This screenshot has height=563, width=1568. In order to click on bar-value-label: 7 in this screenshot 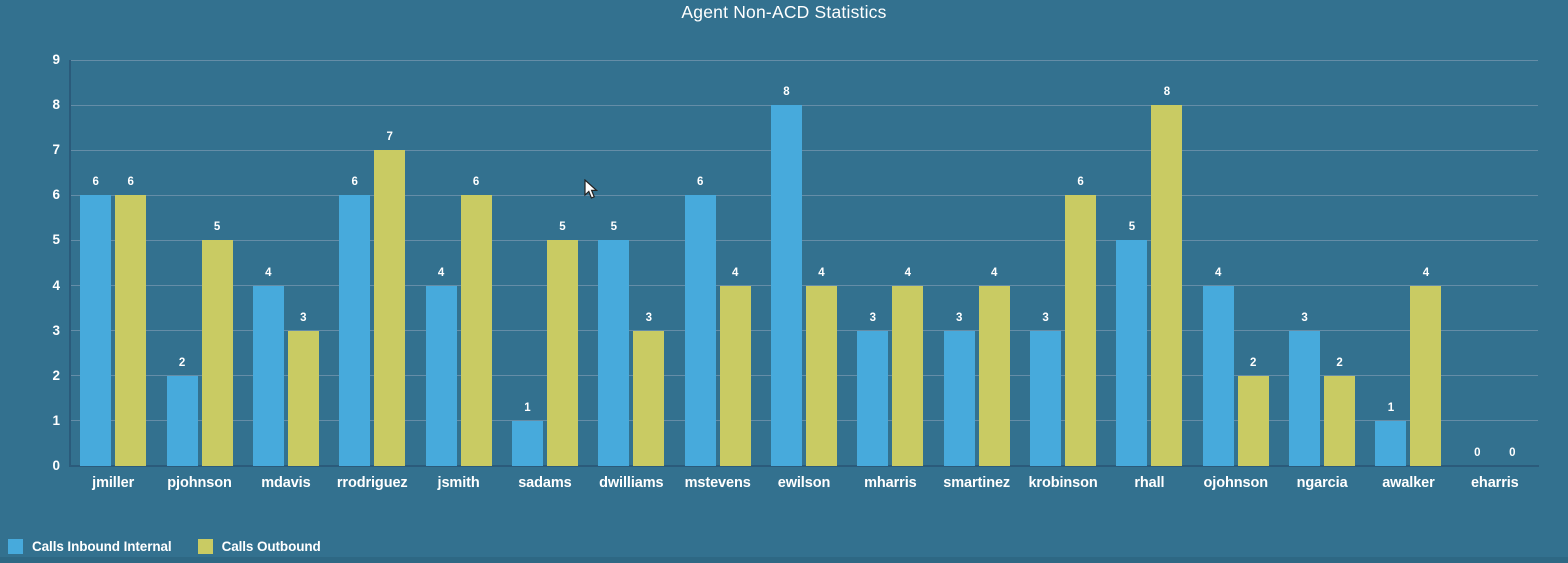, I will do `click(389, 137)`.